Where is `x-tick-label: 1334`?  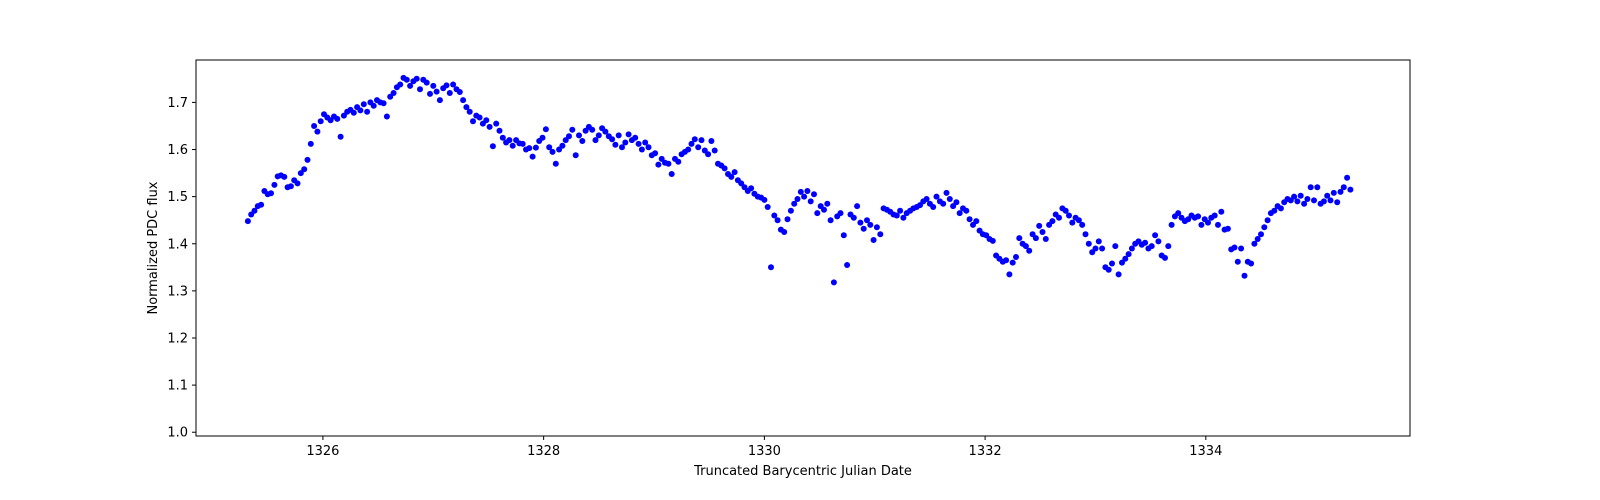
x-tick-label: 1334 is located at coordinates (1205, 451).